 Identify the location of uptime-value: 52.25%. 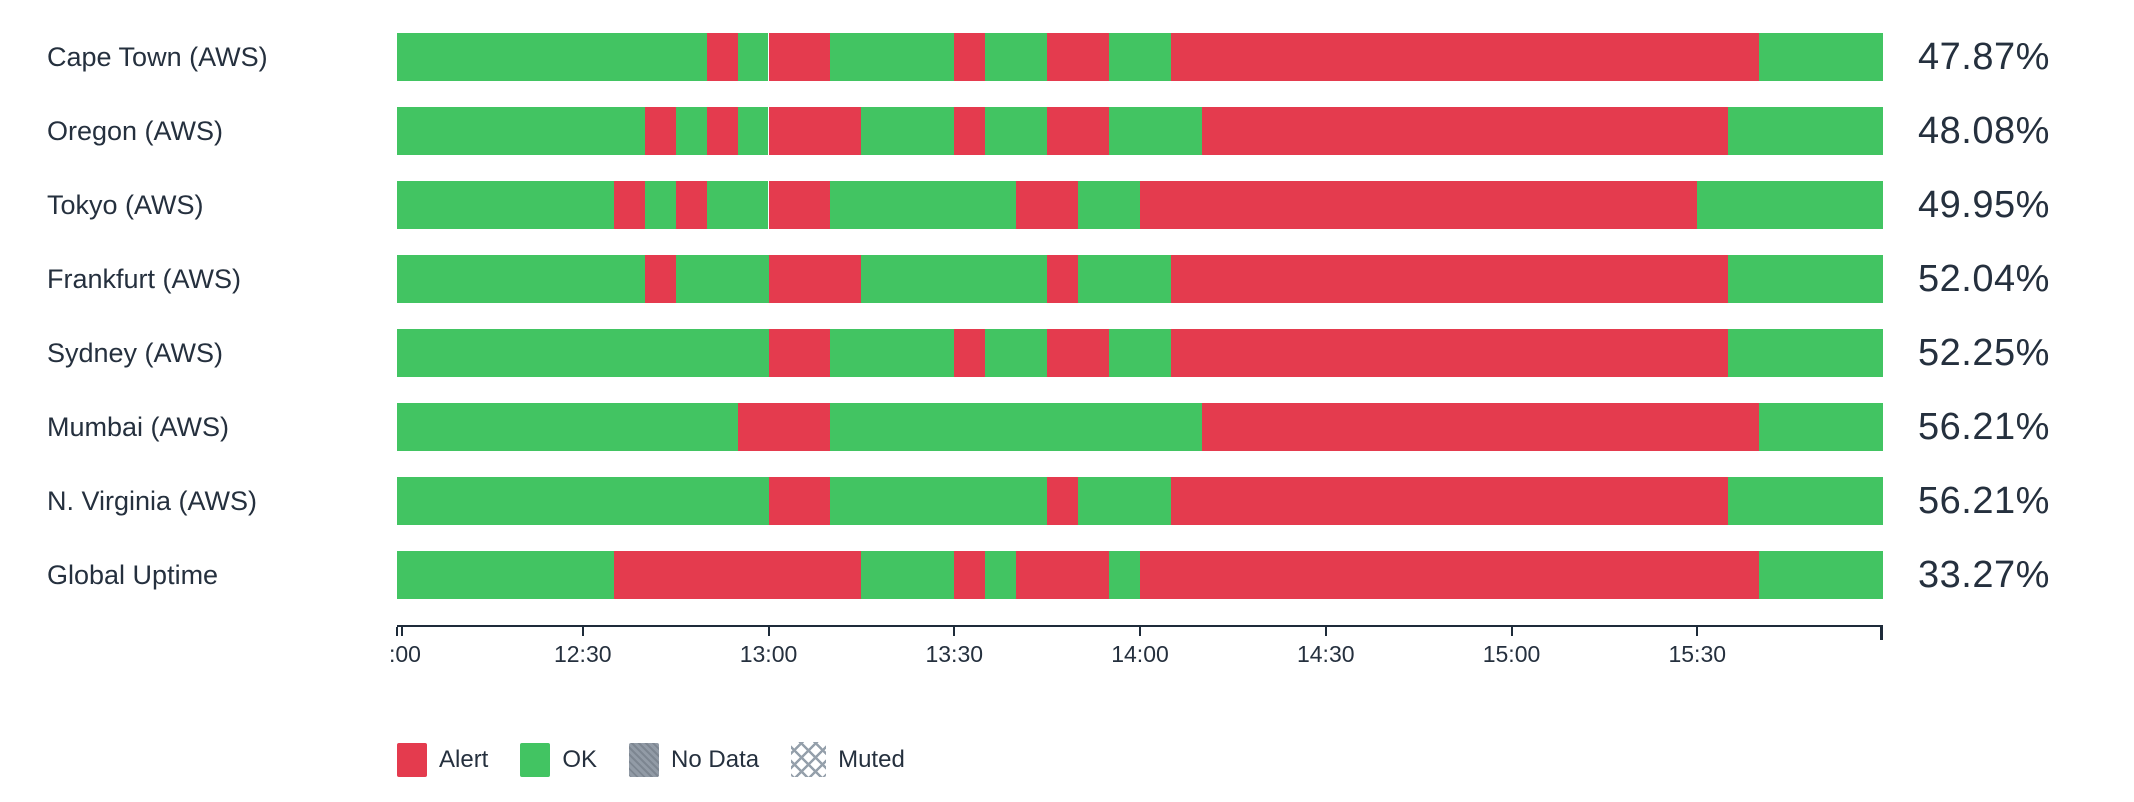
(1984, 352).